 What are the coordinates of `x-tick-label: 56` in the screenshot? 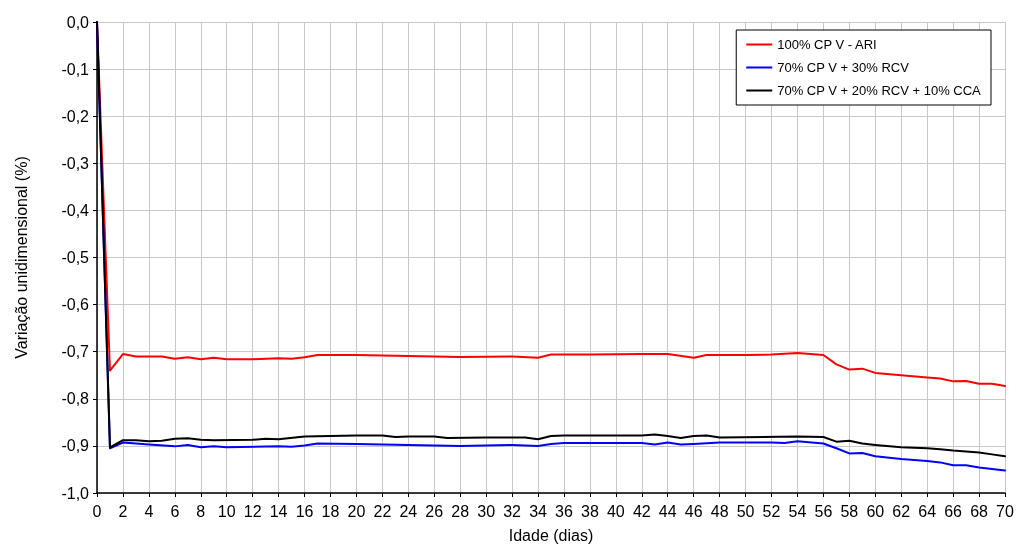 It's located at (823, 511).